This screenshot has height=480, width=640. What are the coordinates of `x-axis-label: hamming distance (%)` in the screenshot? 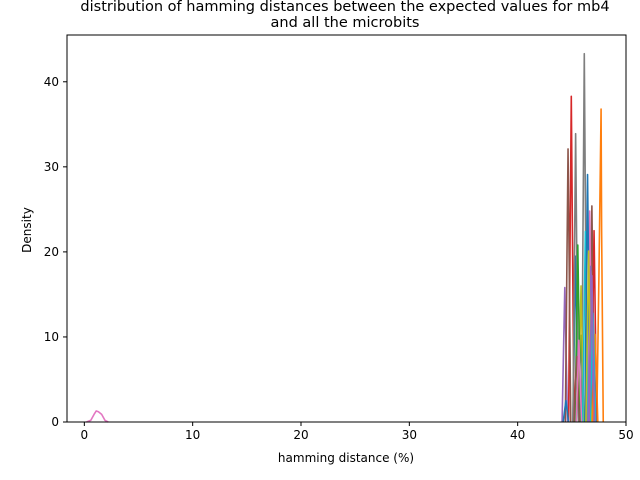 It's located at (346, 458).